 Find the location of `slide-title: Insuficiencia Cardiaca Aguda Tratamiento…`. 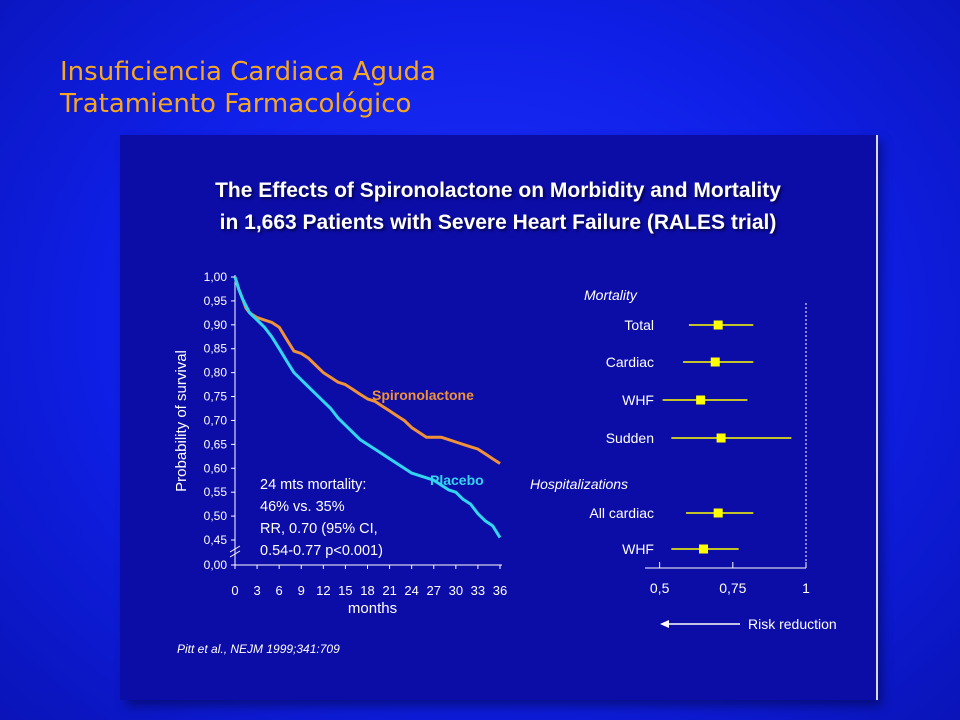

slide-title: Insuficiencia Cardiaca Aguda Tratamiento… is located at coordinates (248, 88).